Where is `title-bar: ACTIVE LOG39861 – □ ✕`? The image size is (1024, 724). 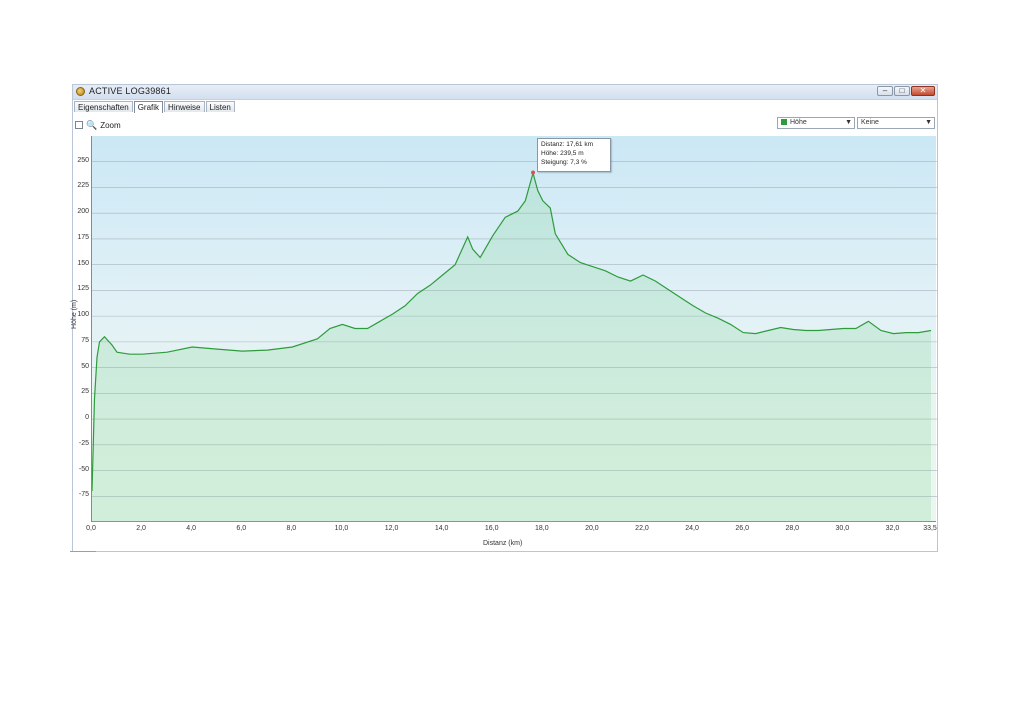
title-bar: ACTIVE LOG39861 – □ ✕ is located at coordinates (505, 92).